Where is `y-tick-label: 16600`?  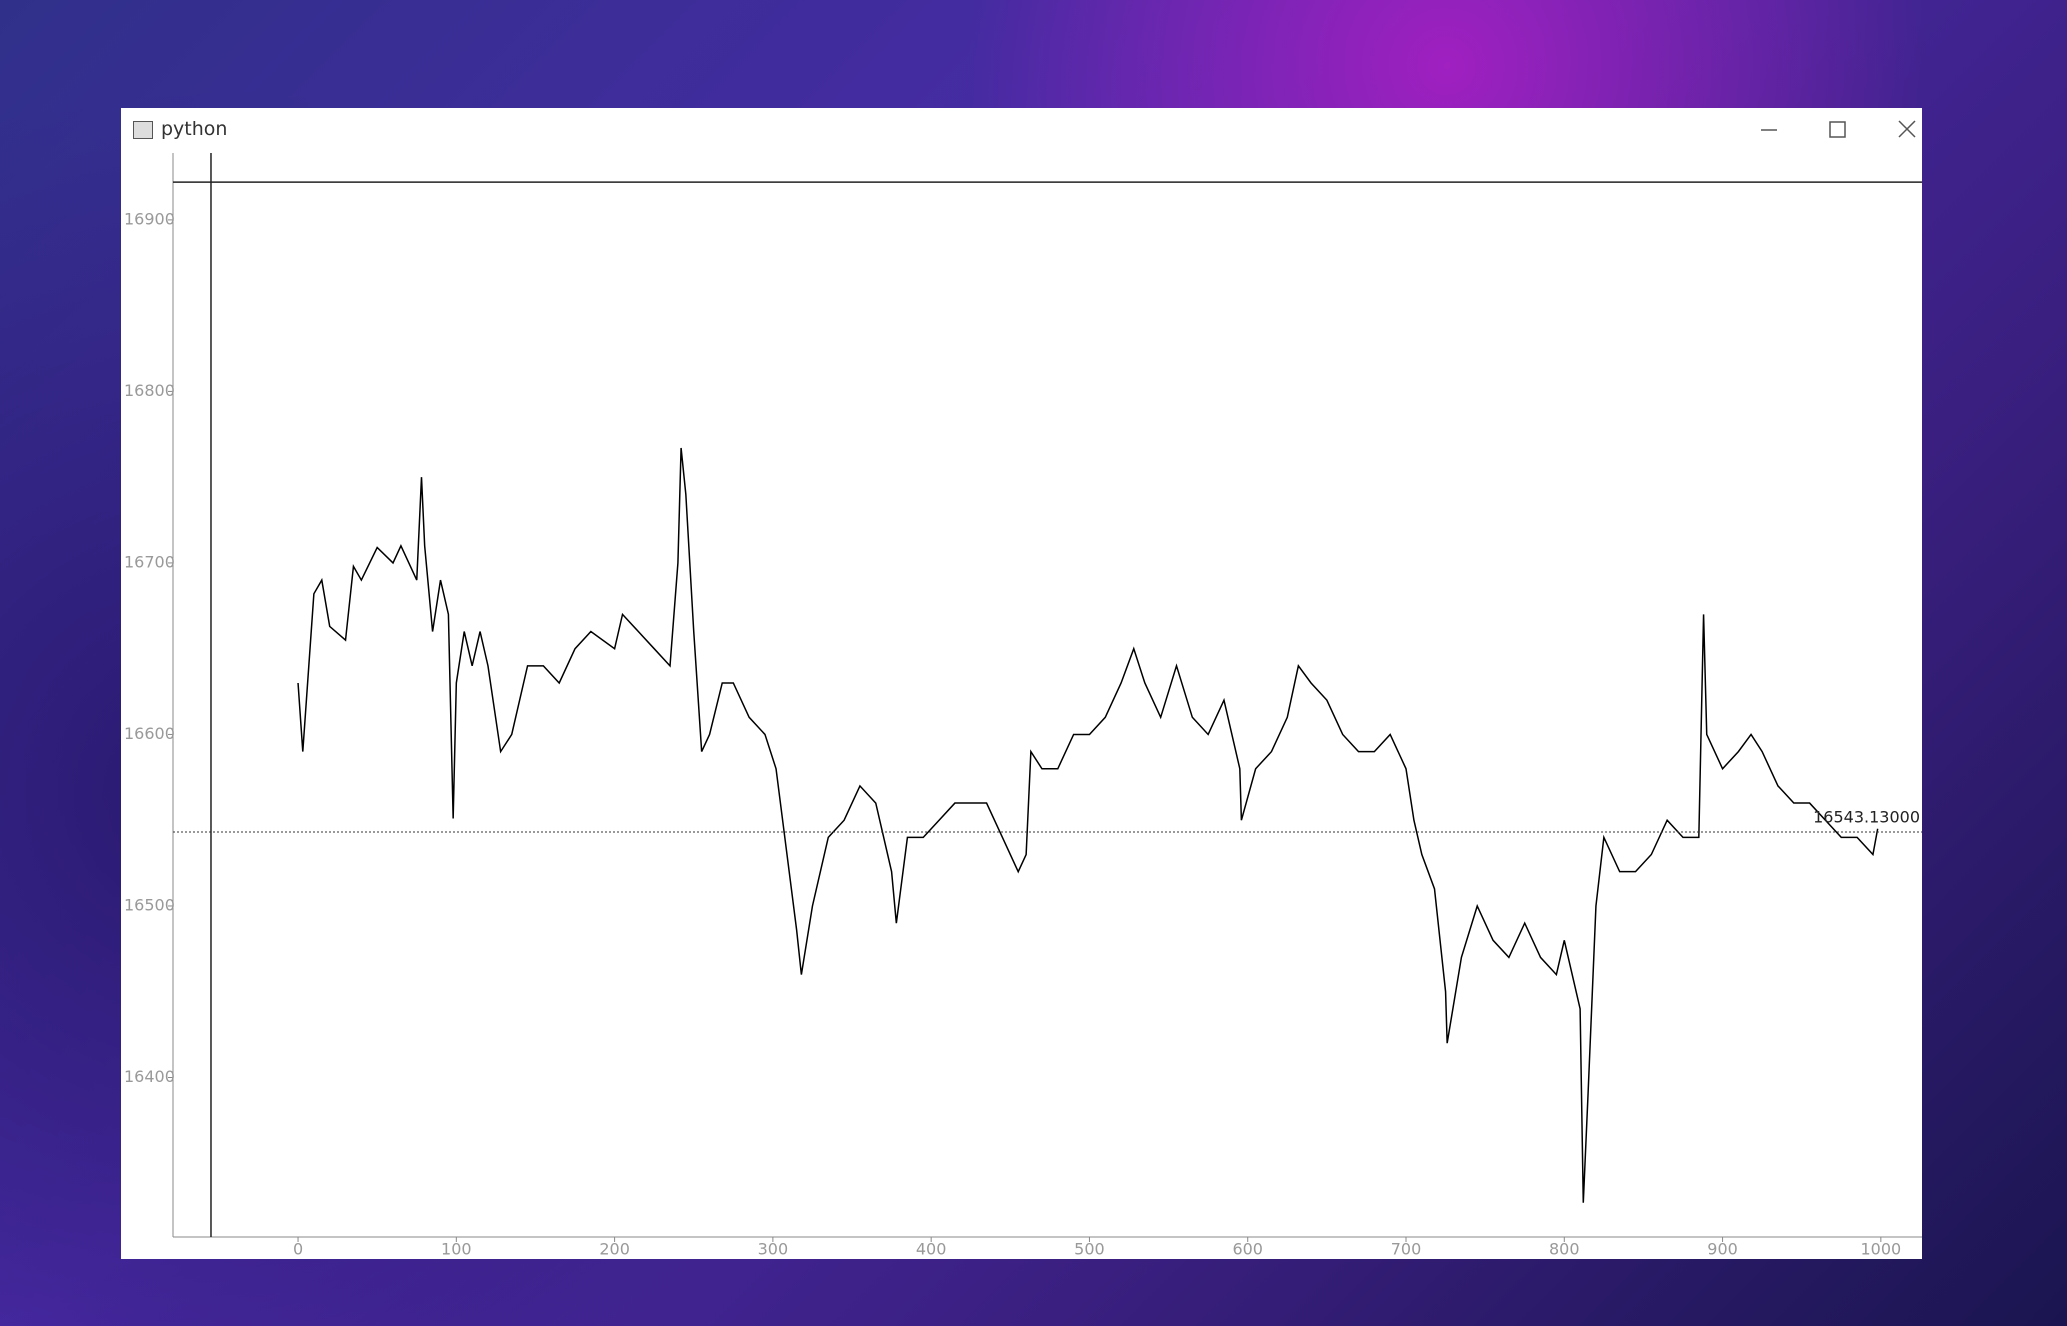
y-tick-label: 16600 is located at coordinates (149, 733).